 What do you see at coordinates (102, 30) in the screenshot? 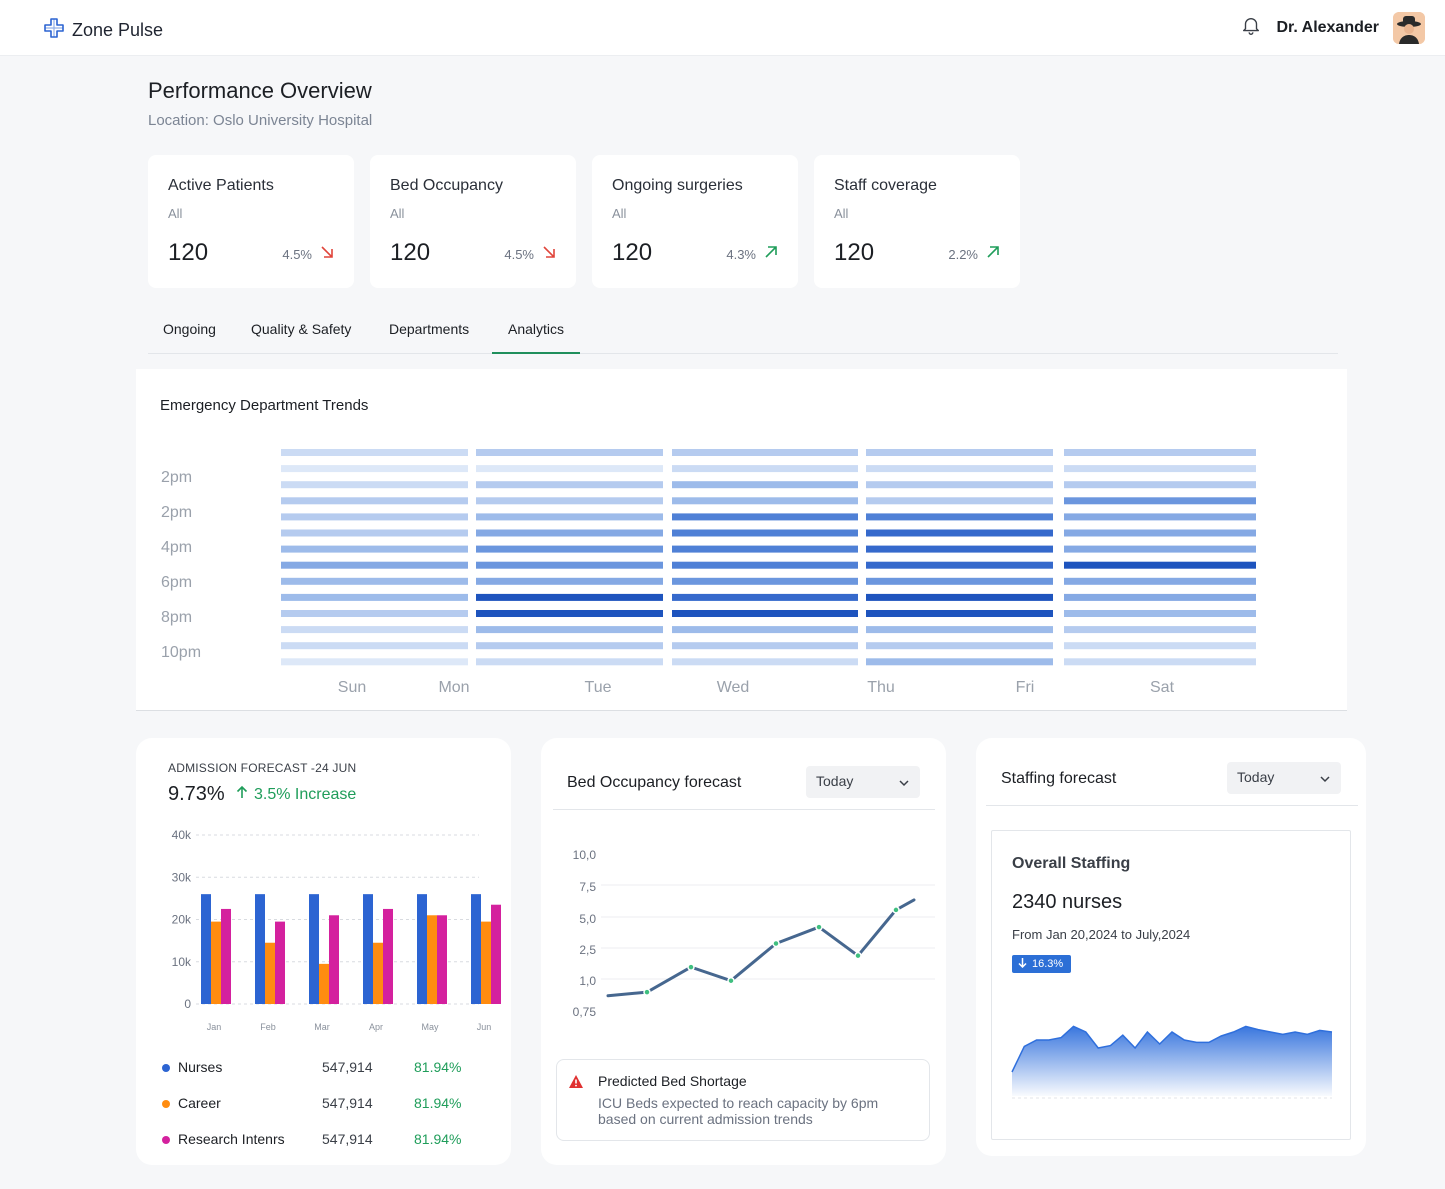
I see `brand: Zone Pulse` at bounding box center [102, 30].